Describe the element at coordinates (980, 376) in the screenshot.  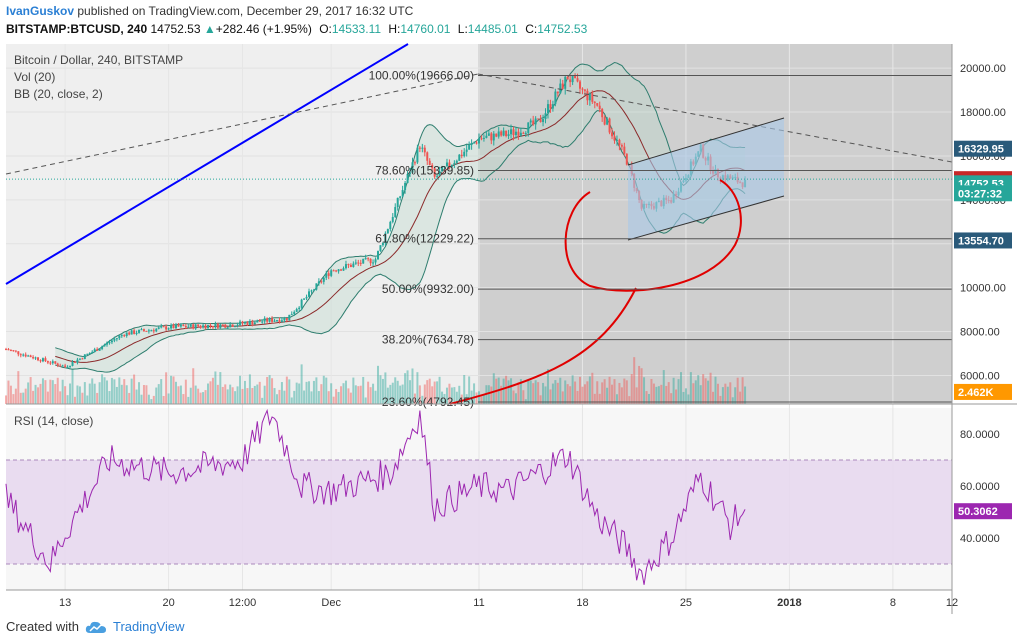
I see `price-tick-label: 6000.00` at that location.